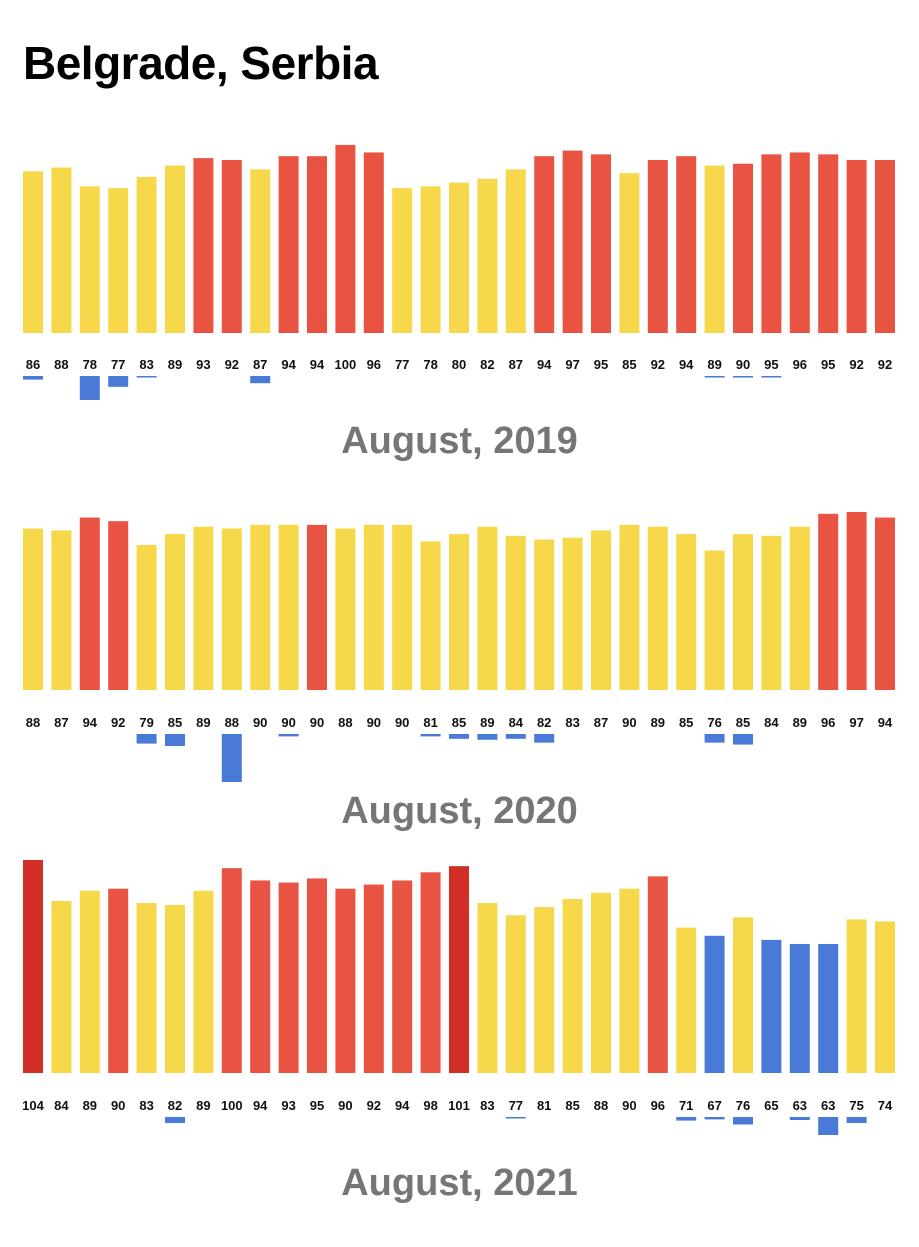 The width and height of the screenshot is (919, 1247). What do you see at coordinates (743, 722) in the screenshot?
I see `value-label-day-26: 85` at bounding box center [743, 722].